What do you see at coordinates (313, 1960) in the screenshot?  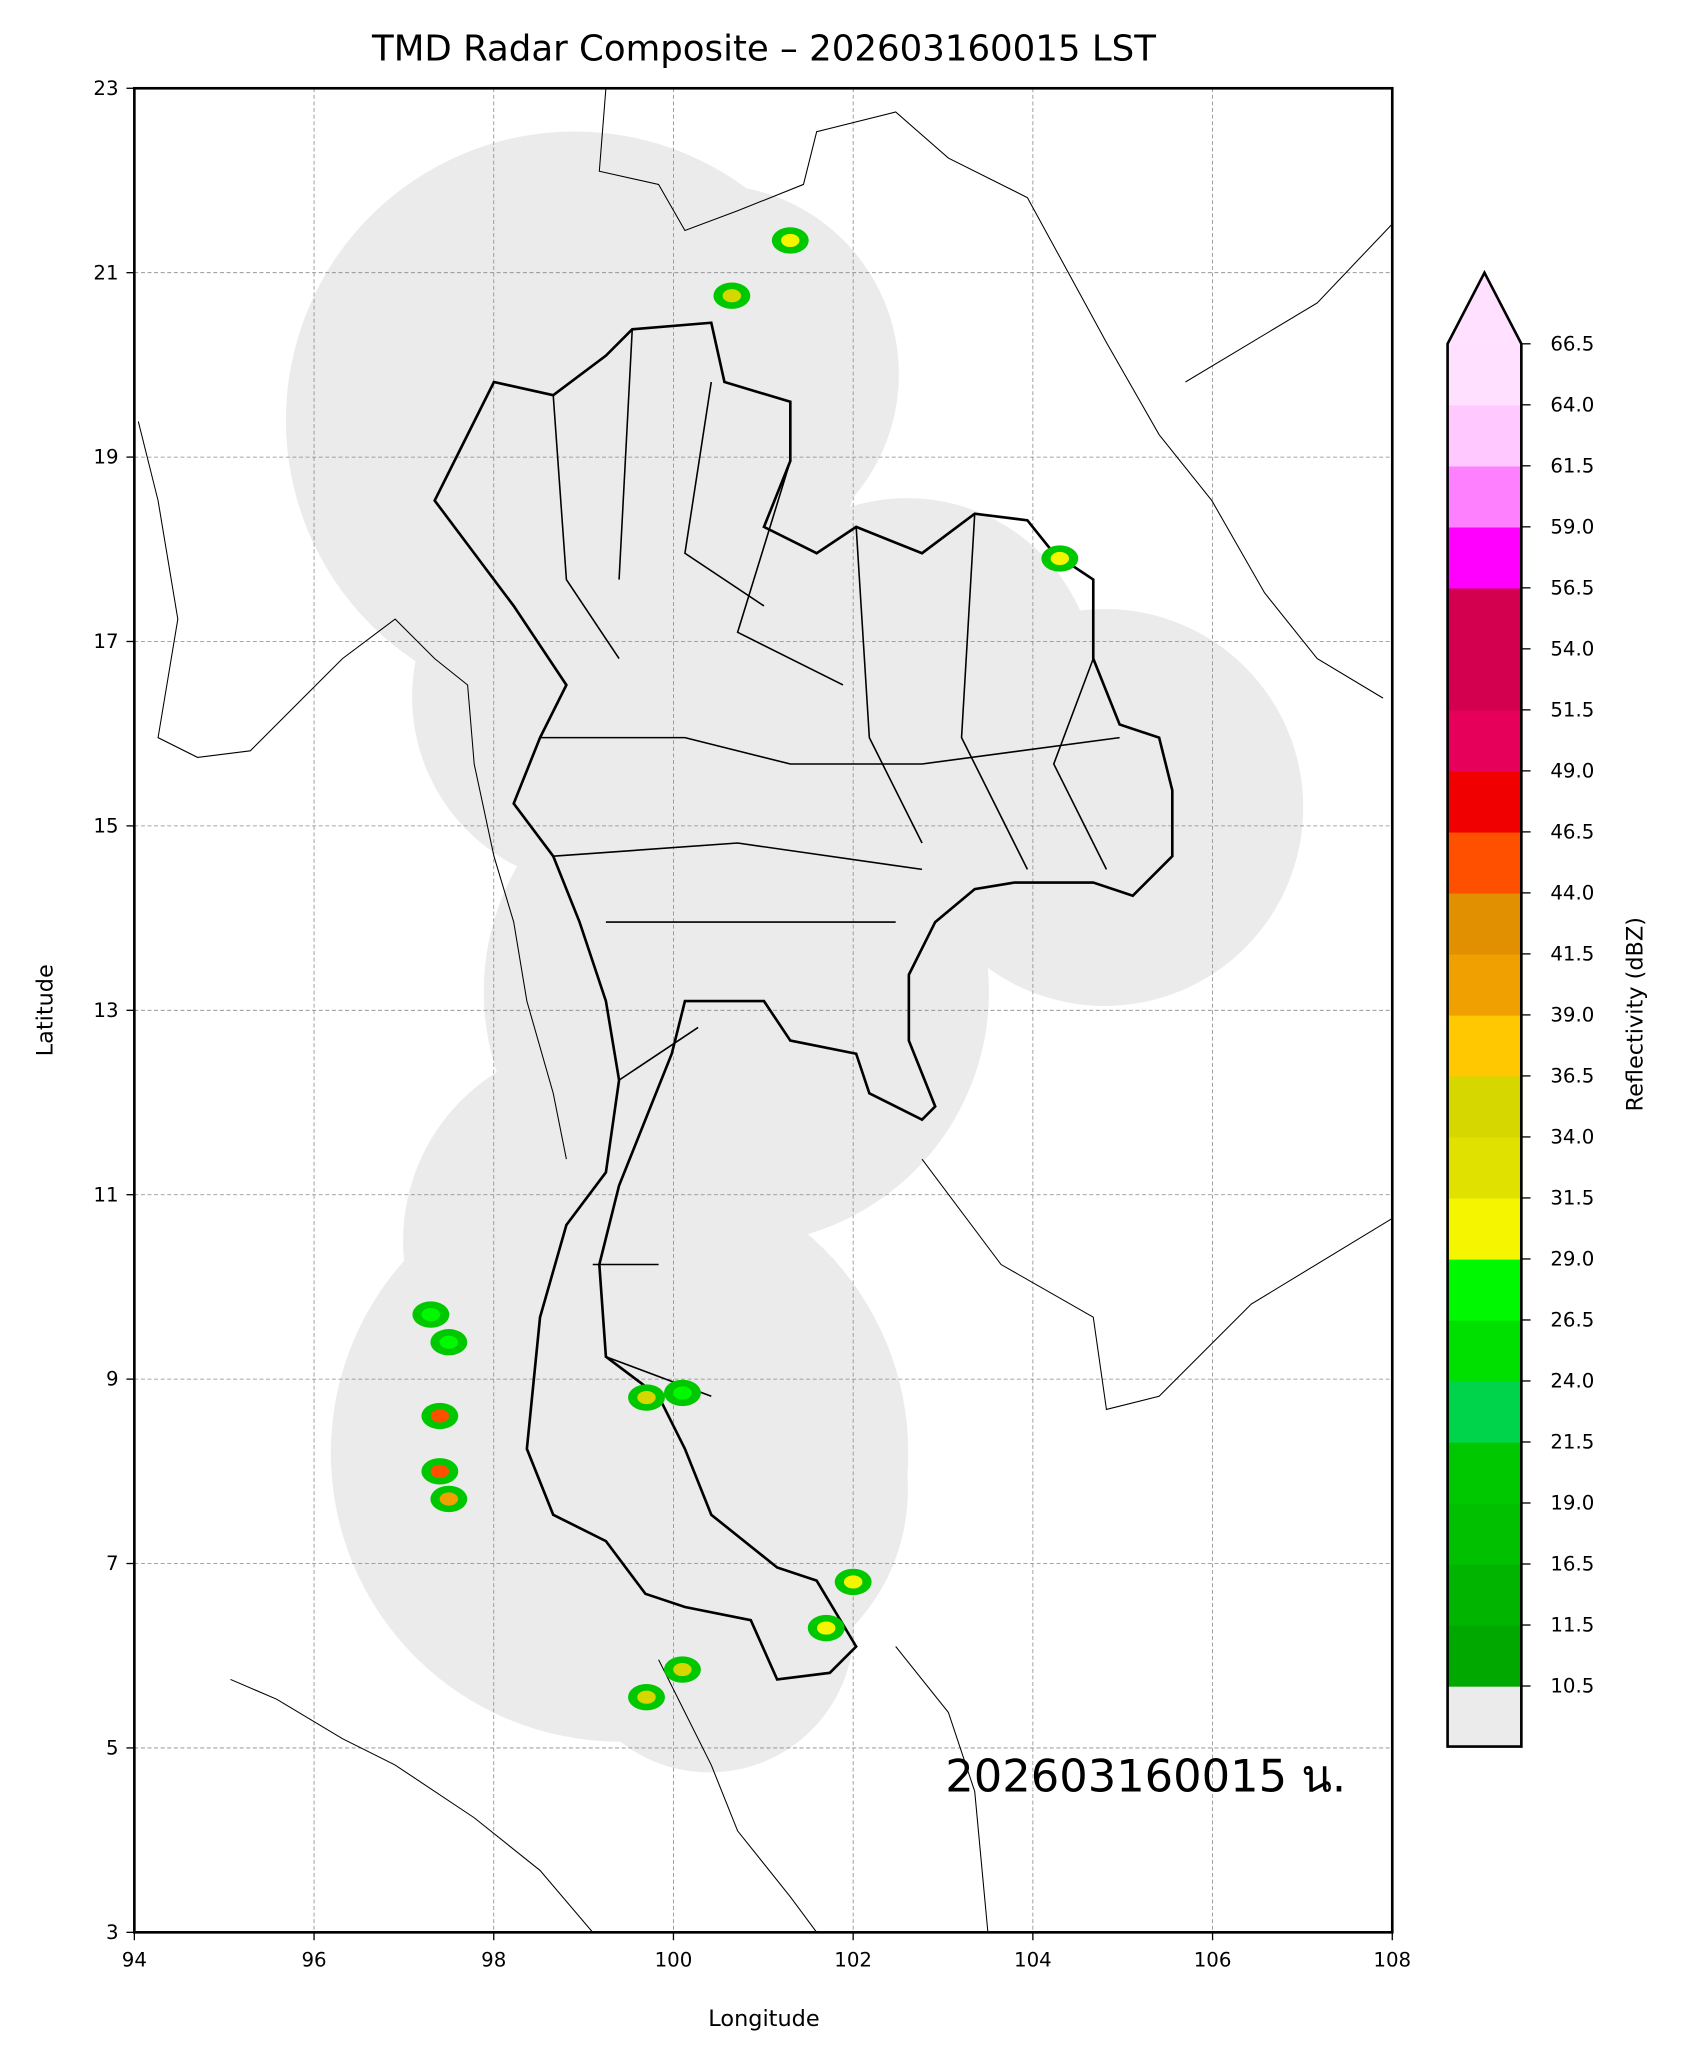 I see `x-tick-label: 96` at bounding box center [313, 1960].